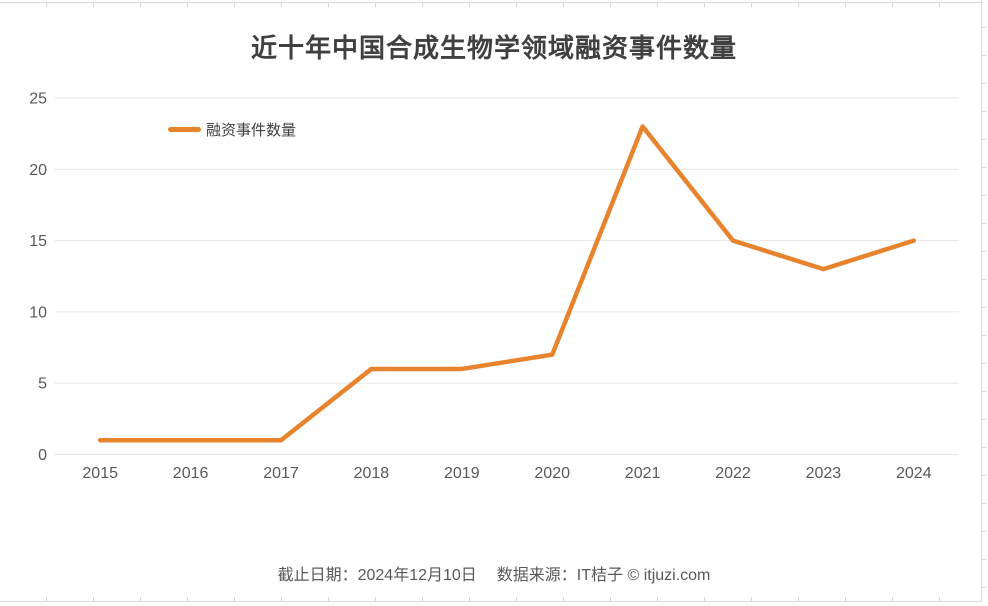  I want to click on sheet-grid-right-line, so click(981, 301).